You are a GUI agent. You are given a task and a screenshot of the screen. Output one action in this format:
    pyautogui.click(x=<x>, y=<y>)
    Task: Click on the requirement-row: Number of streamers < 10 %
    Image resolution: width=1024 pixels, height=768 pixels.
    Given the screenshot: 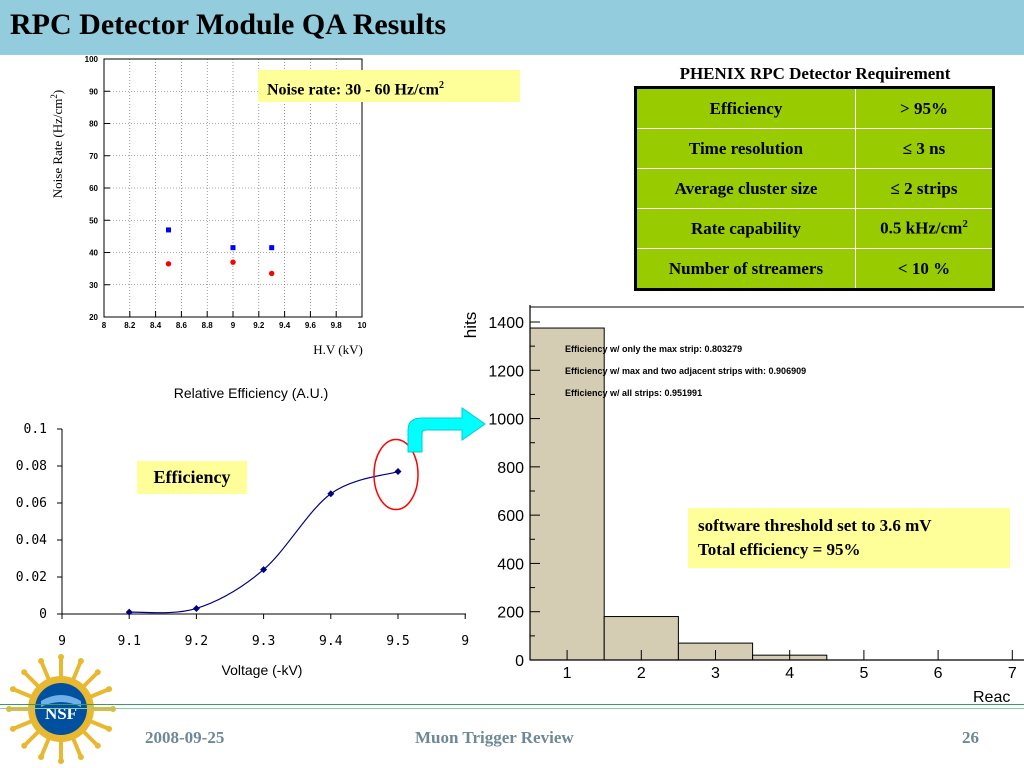 What is the action you would take?
    pyautogui.click(x=814, y=269)
    